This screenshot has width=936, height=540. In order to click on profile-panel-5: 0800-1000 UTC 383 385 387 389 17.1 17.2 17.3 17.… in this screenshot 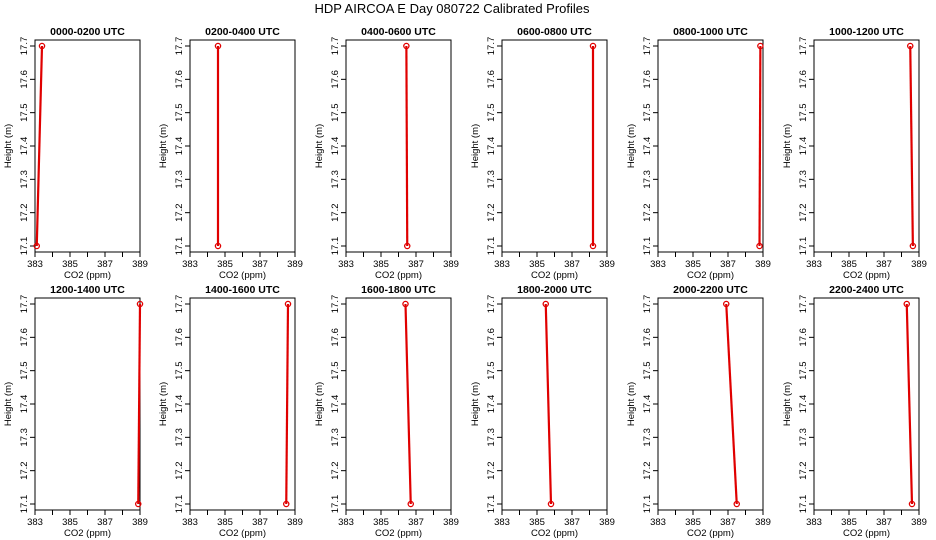, I will do `click(698, 153)`.